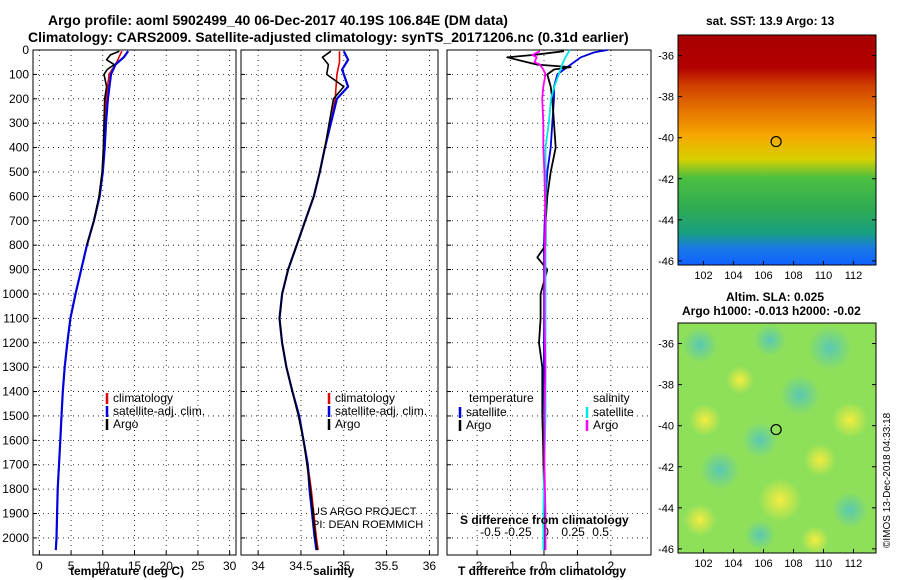 Image resolution: width=900 pixels, height=580 pixels. I want to click on y-tick-label: 400, so click(19, 148).